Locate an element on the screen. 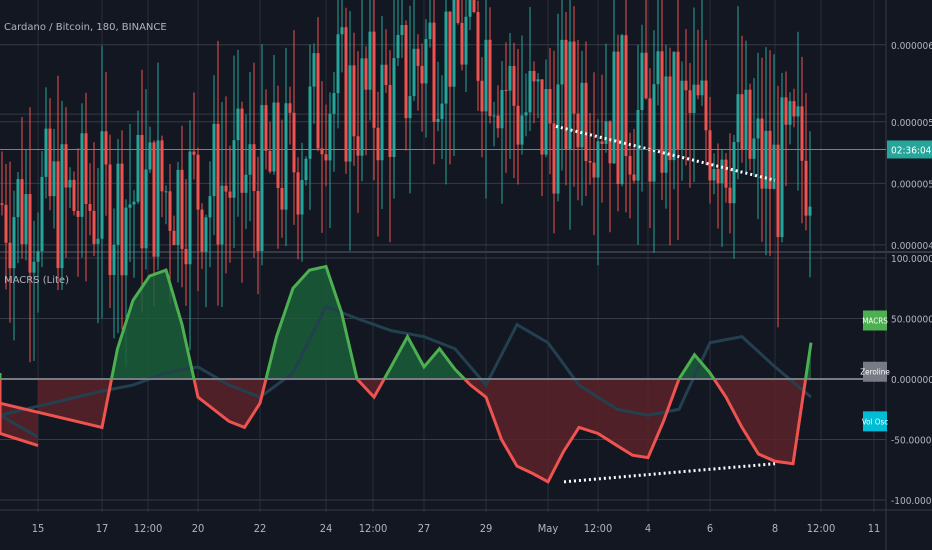 The height and width of the screenshot is (550, 932). time-tick-label: 24 is located at coordinates (326, 528).